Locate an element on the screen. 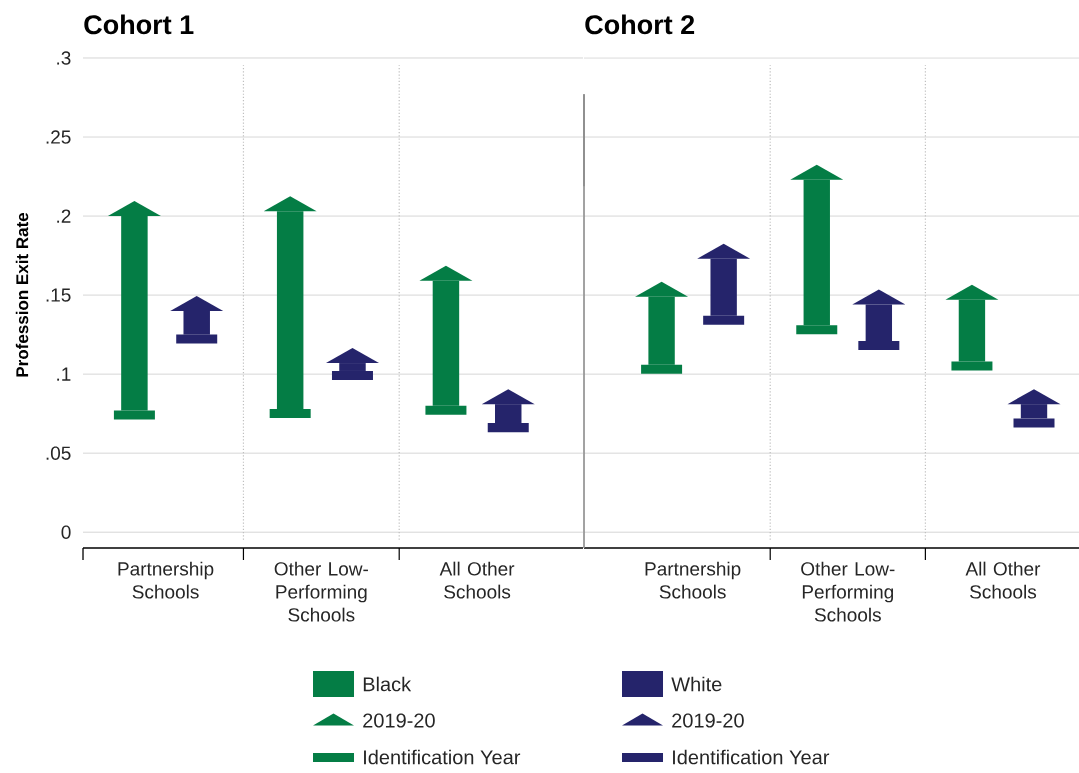 The image size is (1079, 773). y-axis-title: Profession Exit Rate is located at coordinates (22, 294).